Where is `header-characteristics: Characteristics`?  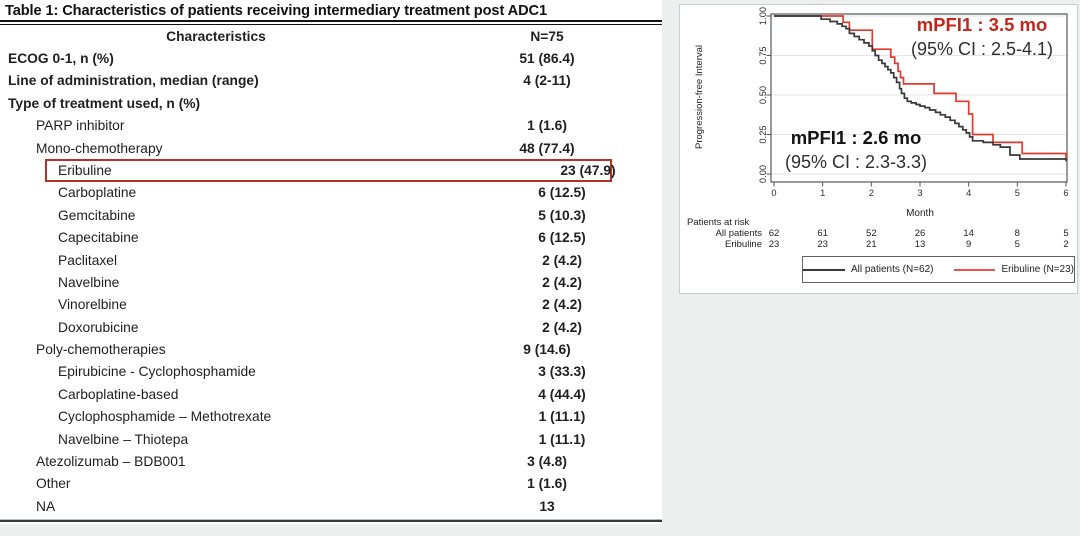
header-characteristics: Characteristics is located at coordinates (216, 36).